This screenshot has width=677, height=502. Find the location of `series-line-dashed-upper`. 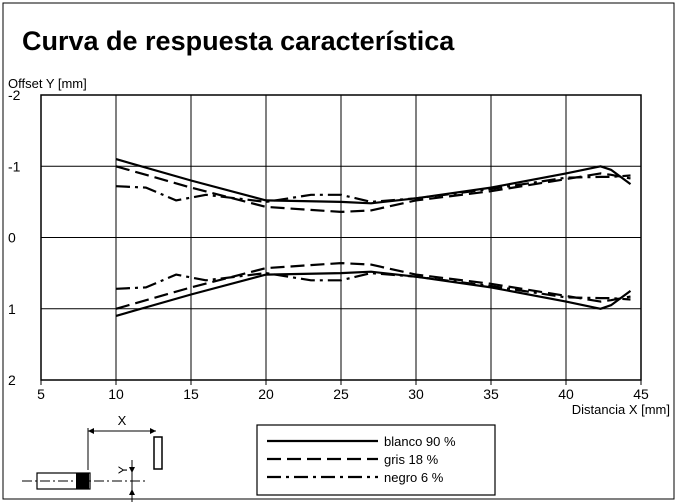

series-line-dashed-upper is located at coordinates (373, 189).